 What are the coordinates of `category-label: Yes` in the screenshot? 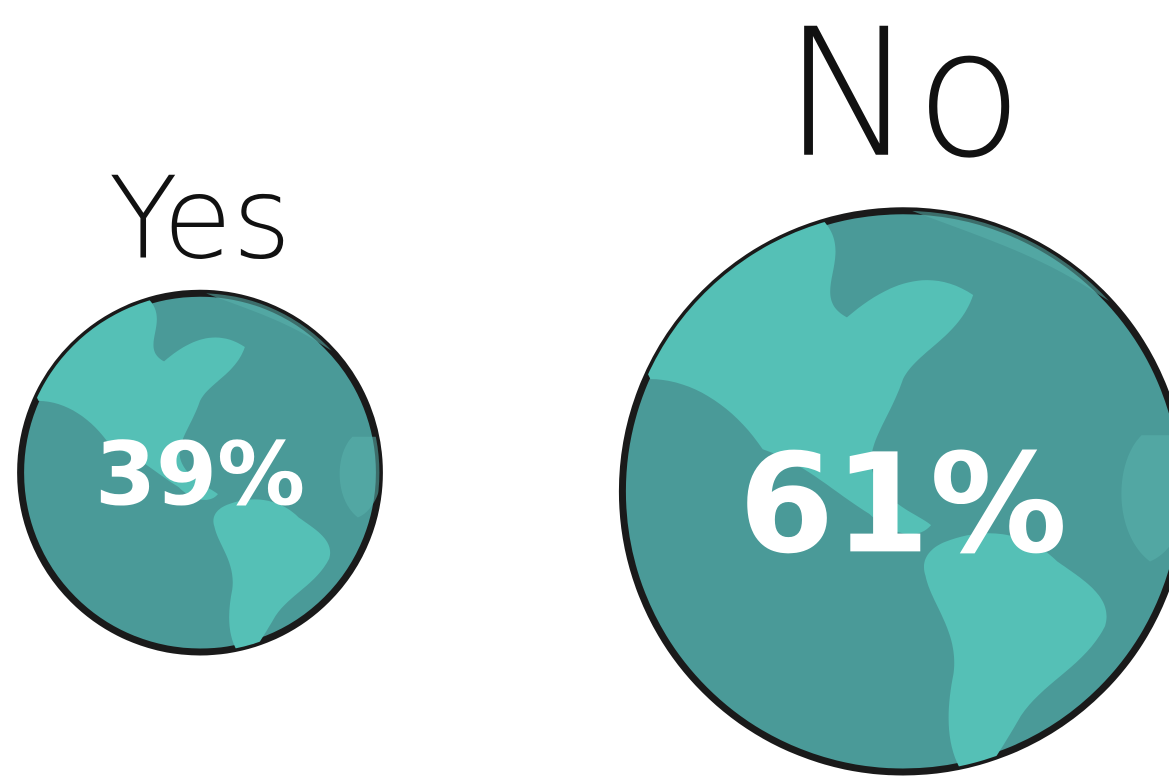 It's located at (200, 218).